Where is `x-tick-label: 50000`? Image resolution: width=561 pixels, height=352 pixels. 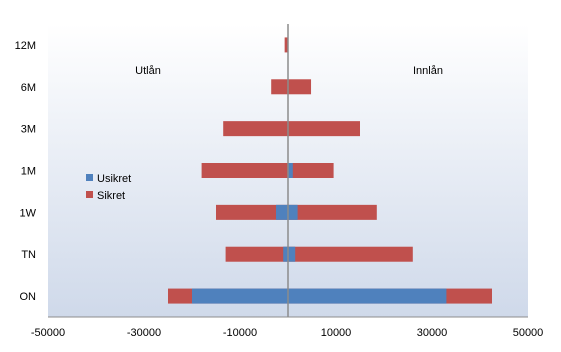 x-tick-label: 50000 is located at coordinates (528, 333).